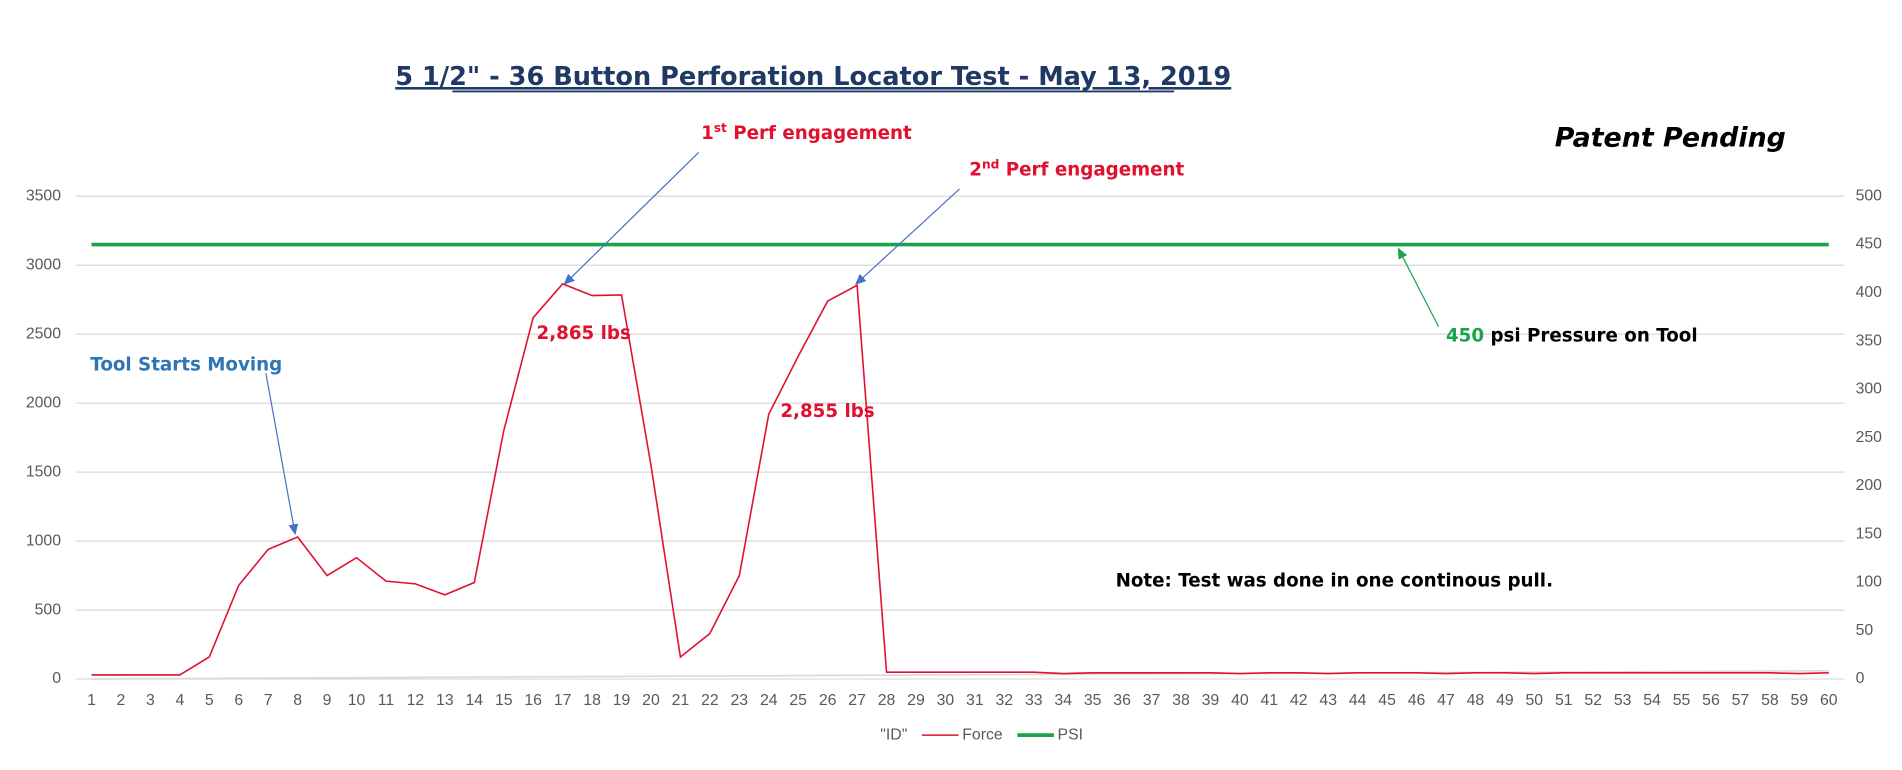 This screenshot has width=1902, height=770. What do you see at coordinates (268, 700) in the screenshot?
I see `x-tick-label: 7` at bounding box center [268, 700].